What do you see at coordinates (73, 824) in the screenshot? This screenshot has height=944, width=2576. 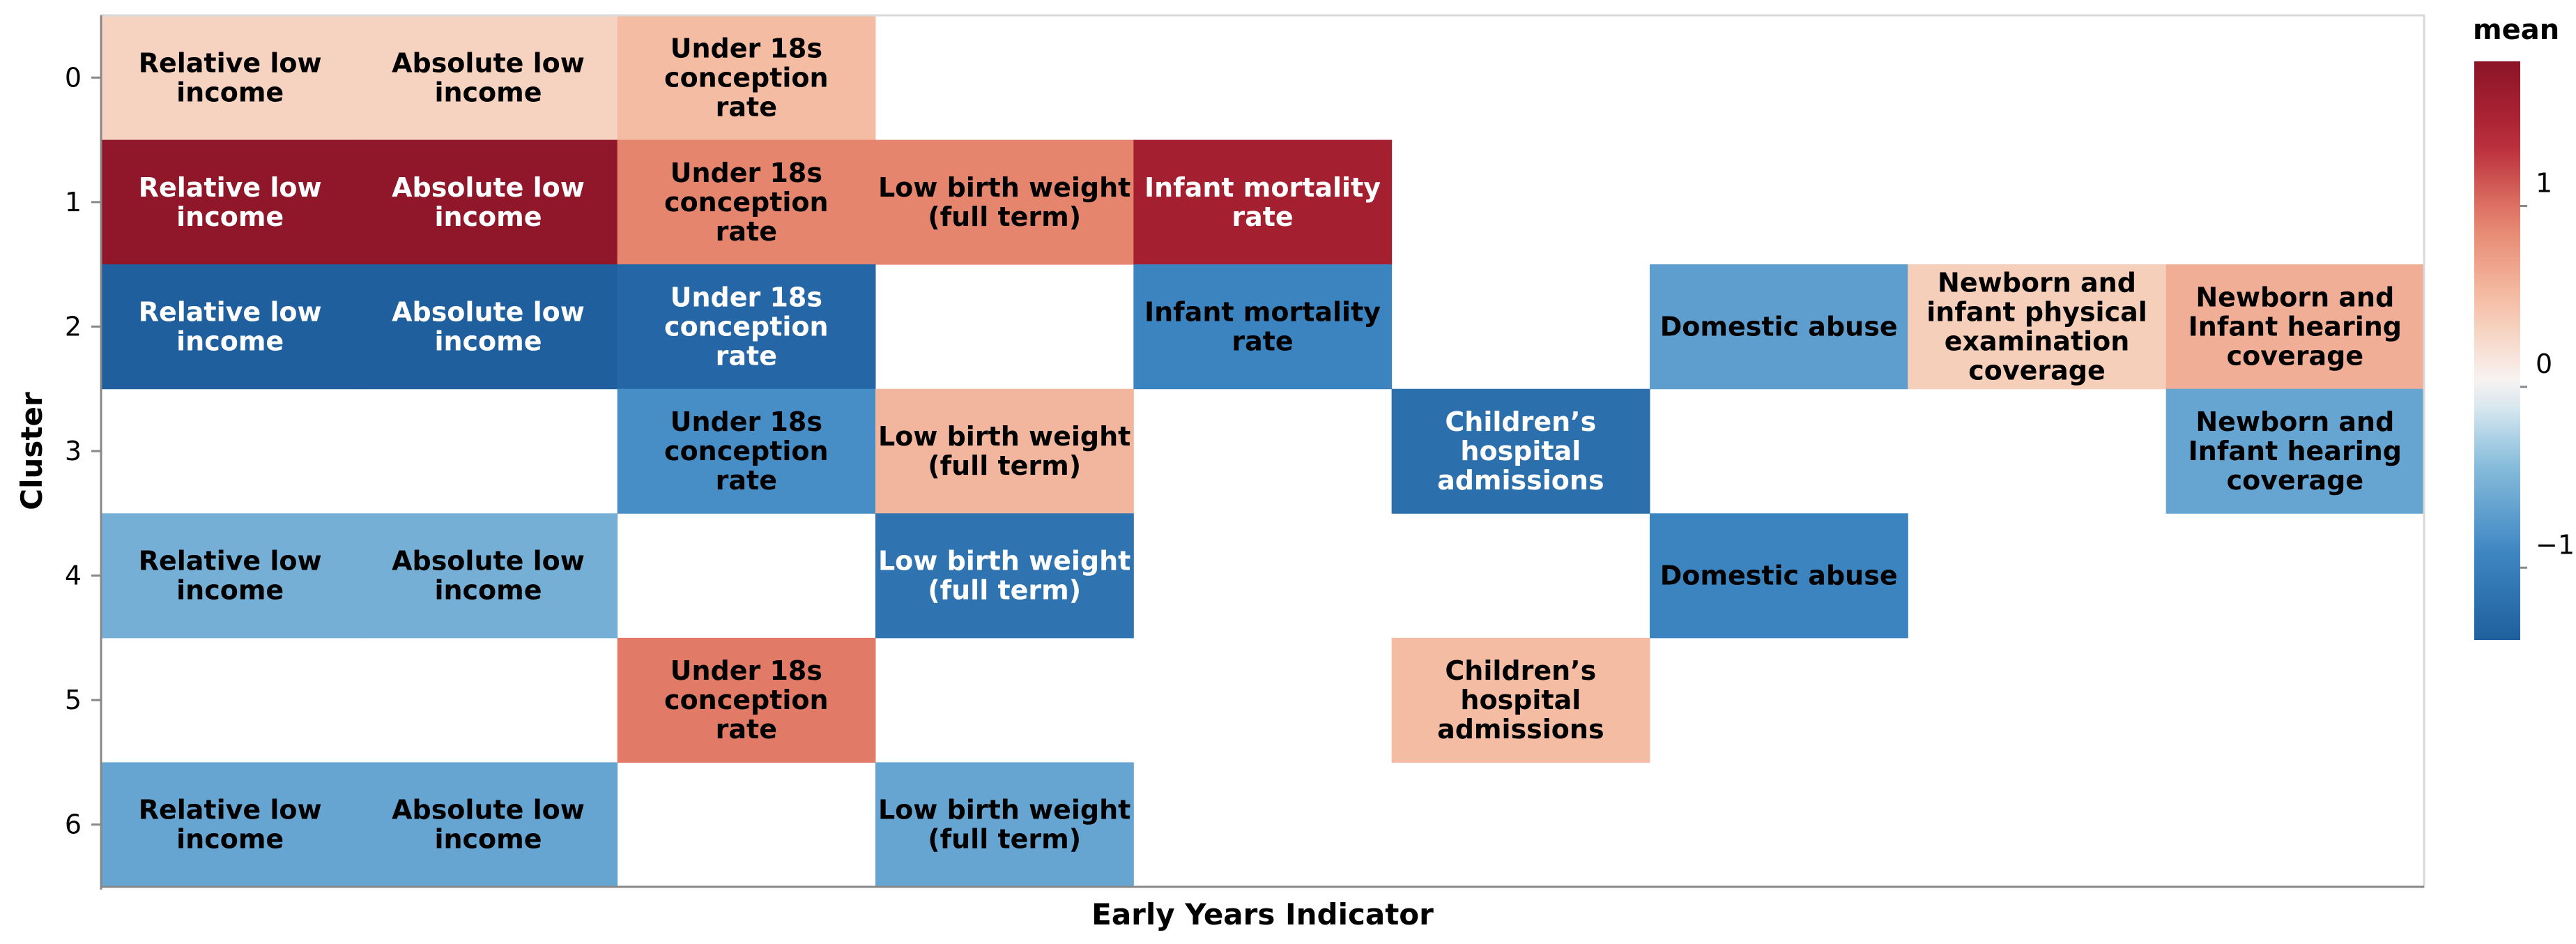 I see `y-tick-label: 6` at bounding box center [73, 824].